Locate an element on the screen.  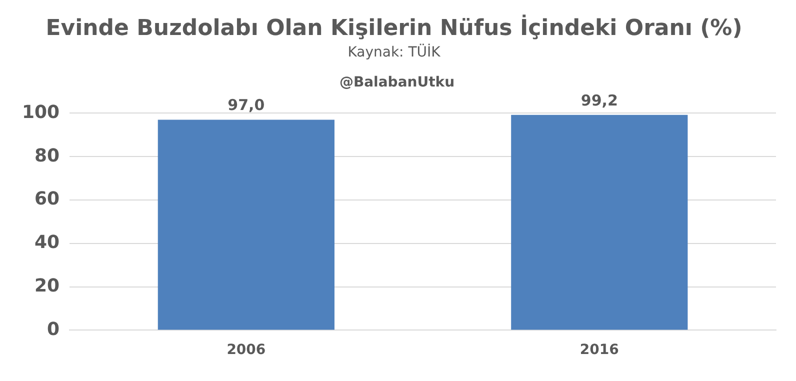
y-tick-label: 80 is located at coordinates (47, 155).